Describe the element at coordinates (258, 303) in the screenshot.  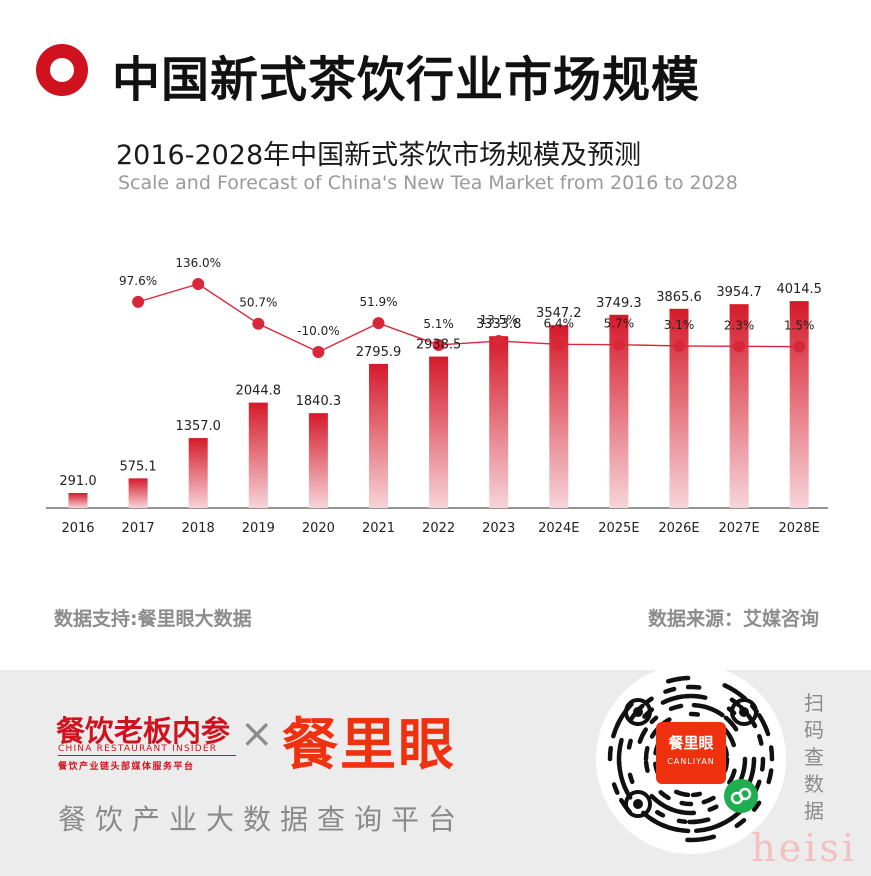
I see `growth-rate-label: 50.7%` at that location.